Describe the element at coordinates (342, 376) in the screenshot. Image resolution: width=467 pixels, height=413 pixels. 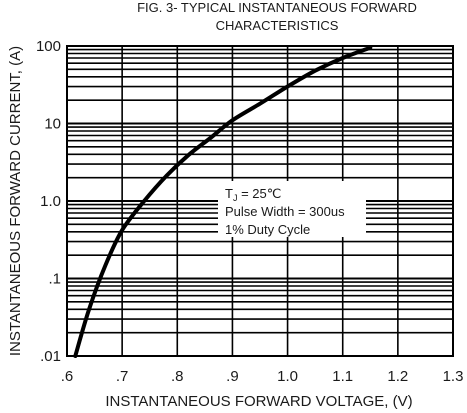
I see `x-tick-label: 1.1` at that location.